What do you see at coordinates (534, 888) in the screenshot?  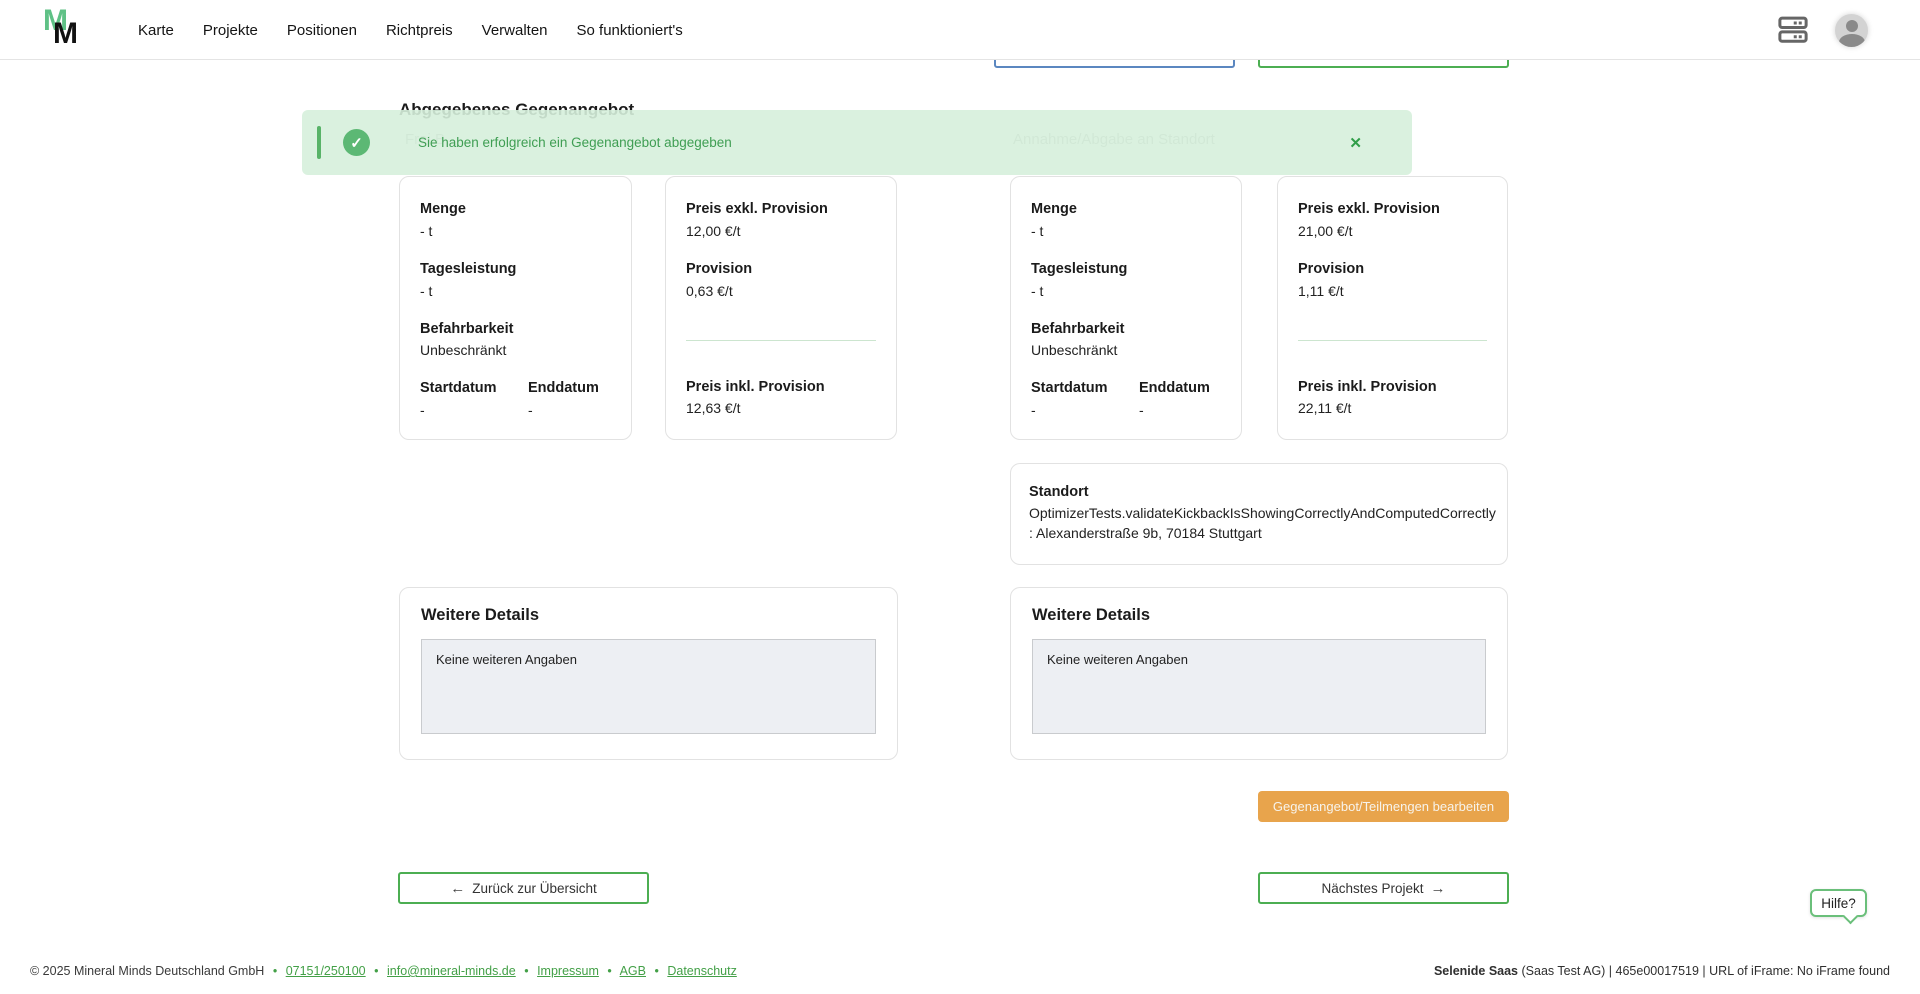 I see `back-button-label: Zurück zur Übersicht` at bounding box center [534, 888].